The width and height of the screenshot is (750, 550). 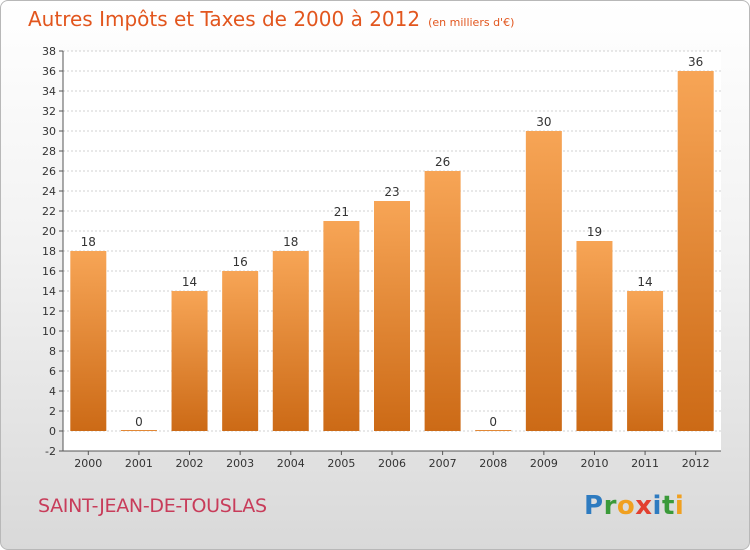 What do you see at coordinates (49, 231) in the screenshot?
I see `y-tick-label: 20` at bounding box center [49, 231].